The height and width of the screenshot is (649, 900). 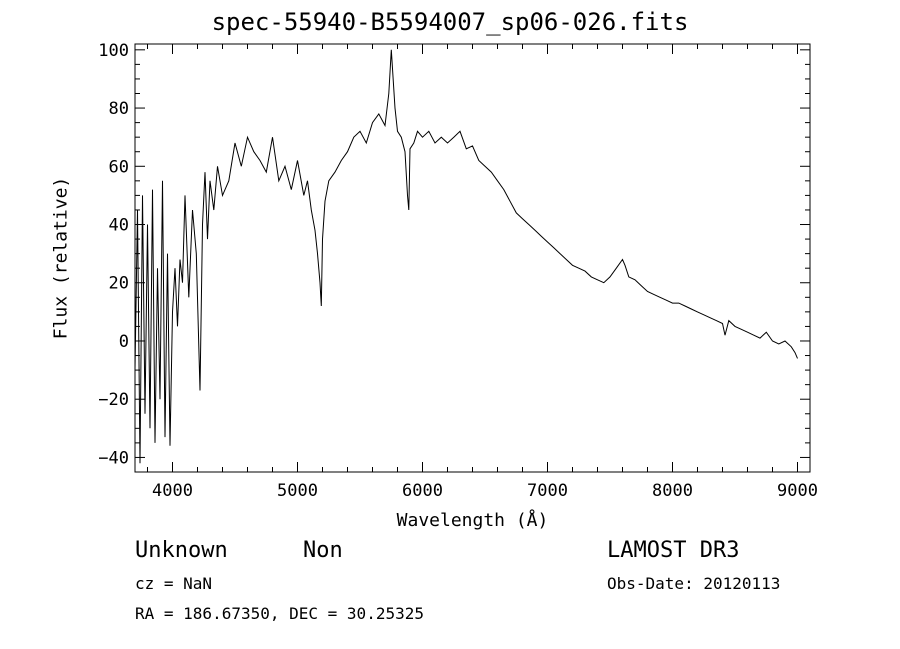 What do you see at coordinates (472, 520) in the screenshot?
I see `x-axis-label: Wavelength (Å)` at bounding box center [472, 520].